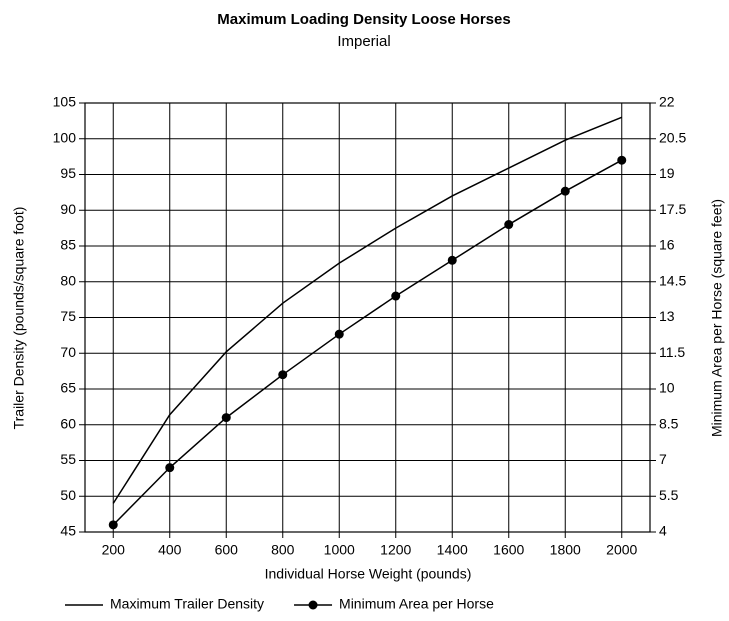 The width and height of the screenshot is (729, 621). I want to click on y-tick-label: 45, so click(68, 531).